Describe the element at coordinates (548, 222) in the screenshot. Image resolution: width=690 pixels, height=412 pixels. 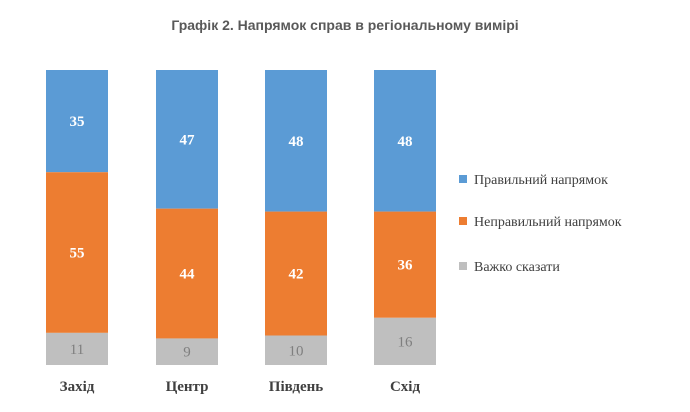
I see `legend-label: Неправильний напрямок` at that location.